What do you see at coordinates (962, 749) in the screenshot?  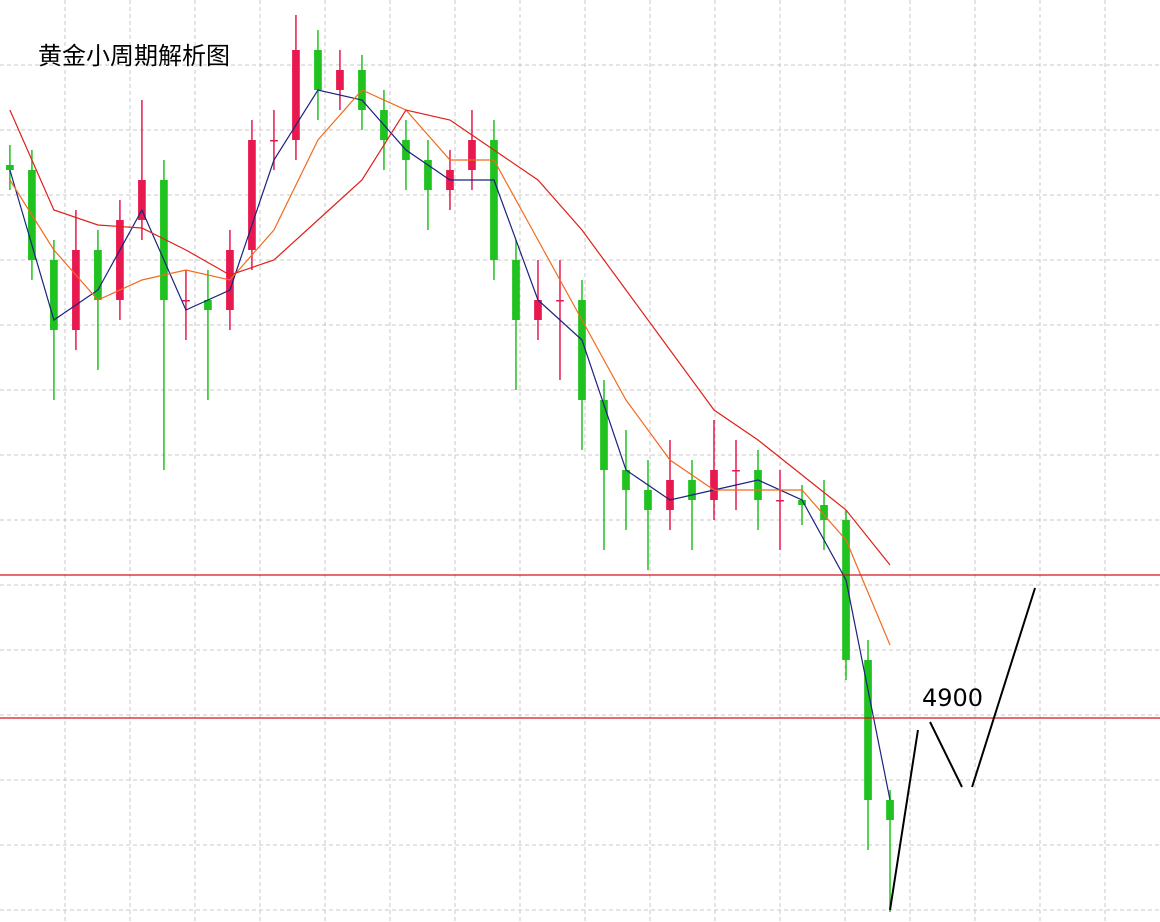 I see `projection-path` at bounding box center [962, 749].